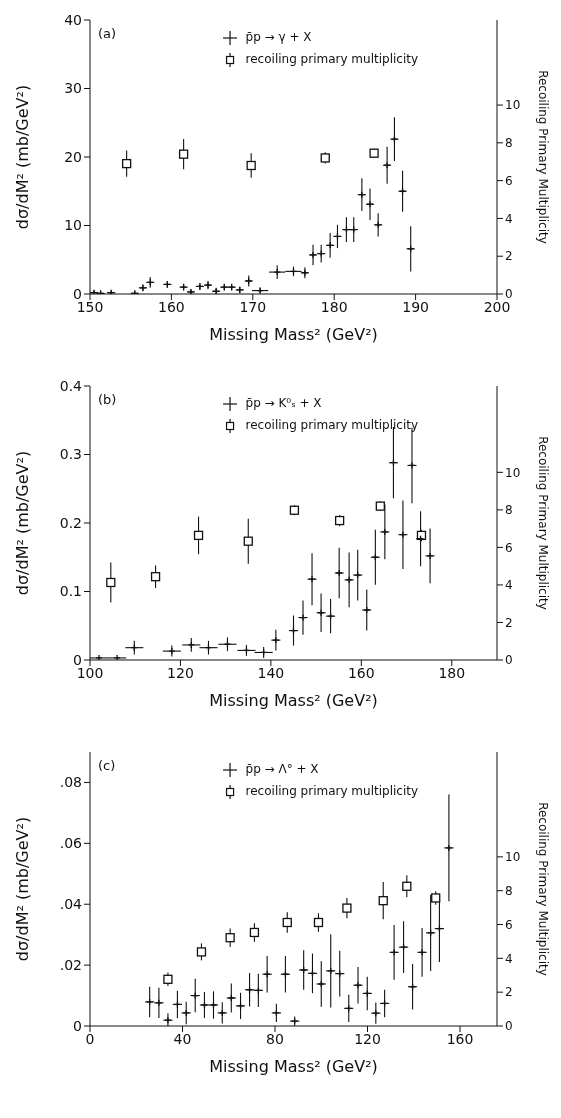  Describe the element at coordinates (70, 522) in the screenshot. I see `y-tick-label: 0.2` at that location.